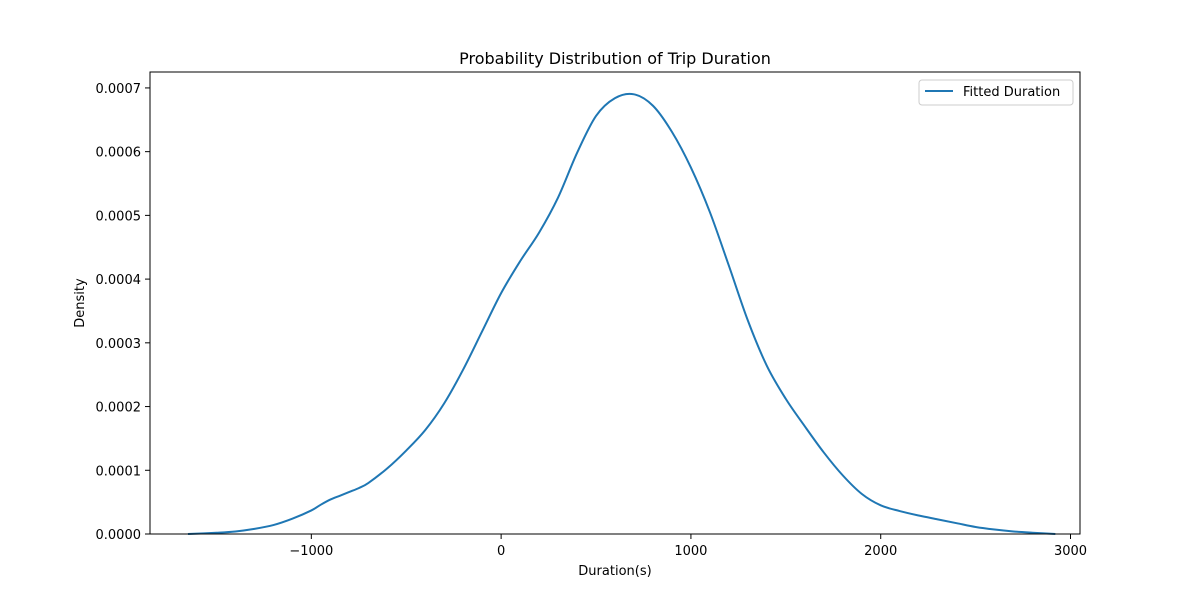 The width and height of the screenshot is (1200, 600). Describe the element at coordinates (119, 471) in the screenshot. I see `y-tick-label: 0.0001` at that location.